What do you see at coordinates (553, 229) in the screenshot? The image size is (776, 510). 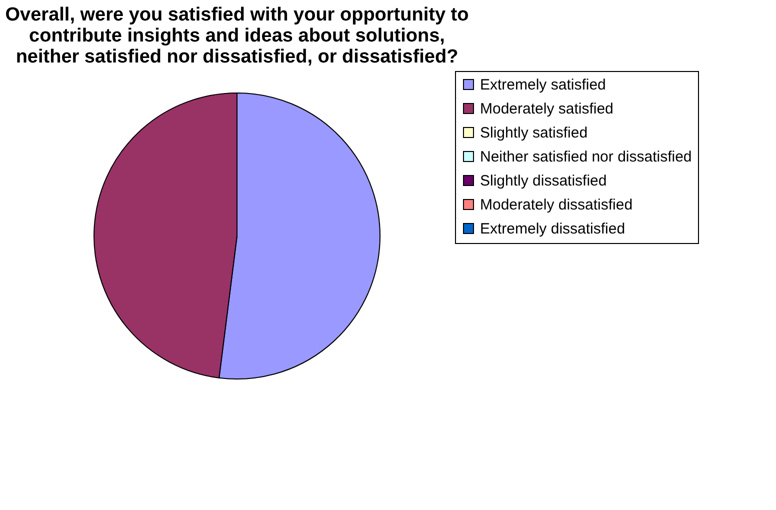 I see `legend-label: Extremely dissatisfied` at bounding box center [553, 229].